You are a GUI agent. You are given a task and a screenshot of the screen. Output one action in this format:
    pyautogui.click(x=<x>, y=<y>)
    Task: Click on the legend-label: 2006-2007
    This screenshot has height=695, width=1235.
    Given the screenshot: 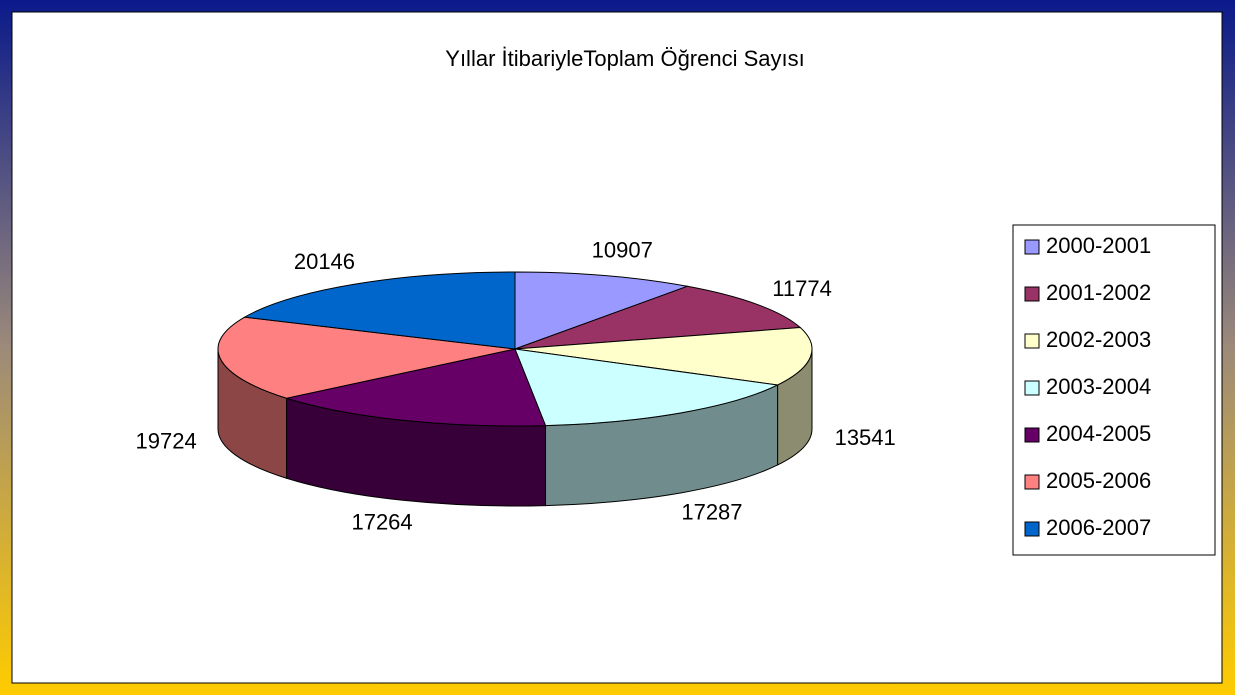 What is the action you would take?
    pyautogui.click(x=1098, y=527)
    